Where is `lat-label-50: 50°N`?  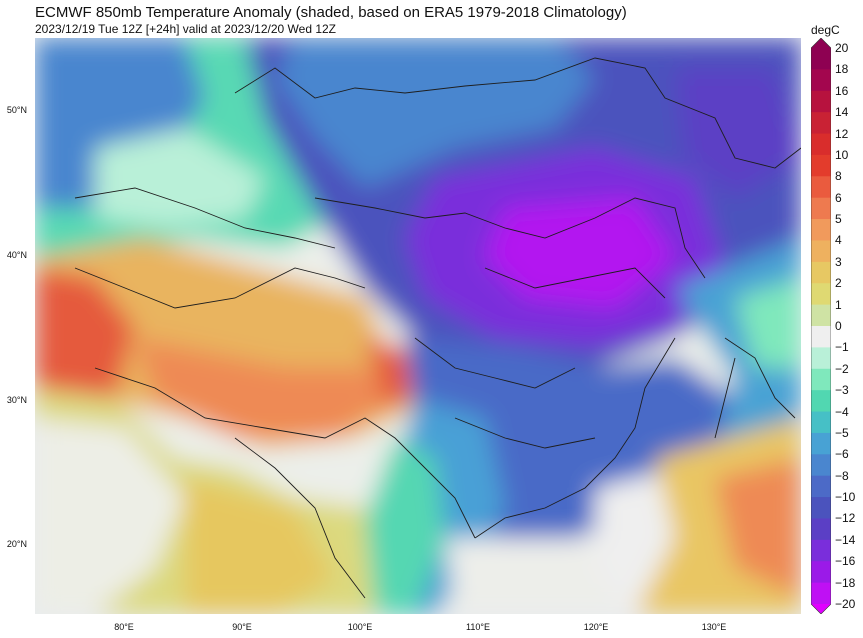 lat-label-50: 50°N is located at coordinates (16, 110).